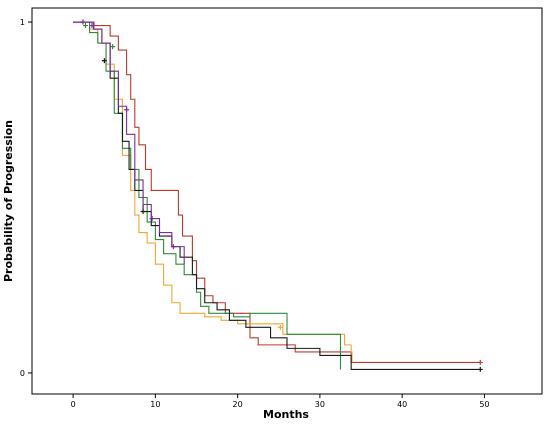 Image resolution: width=550 pixels, height=424 pixels. What do you see at coordinates (280, 401) in the screenshot?
I see `x-axis: 0 10 20 30 40 50` at bounding box center [280, 401].